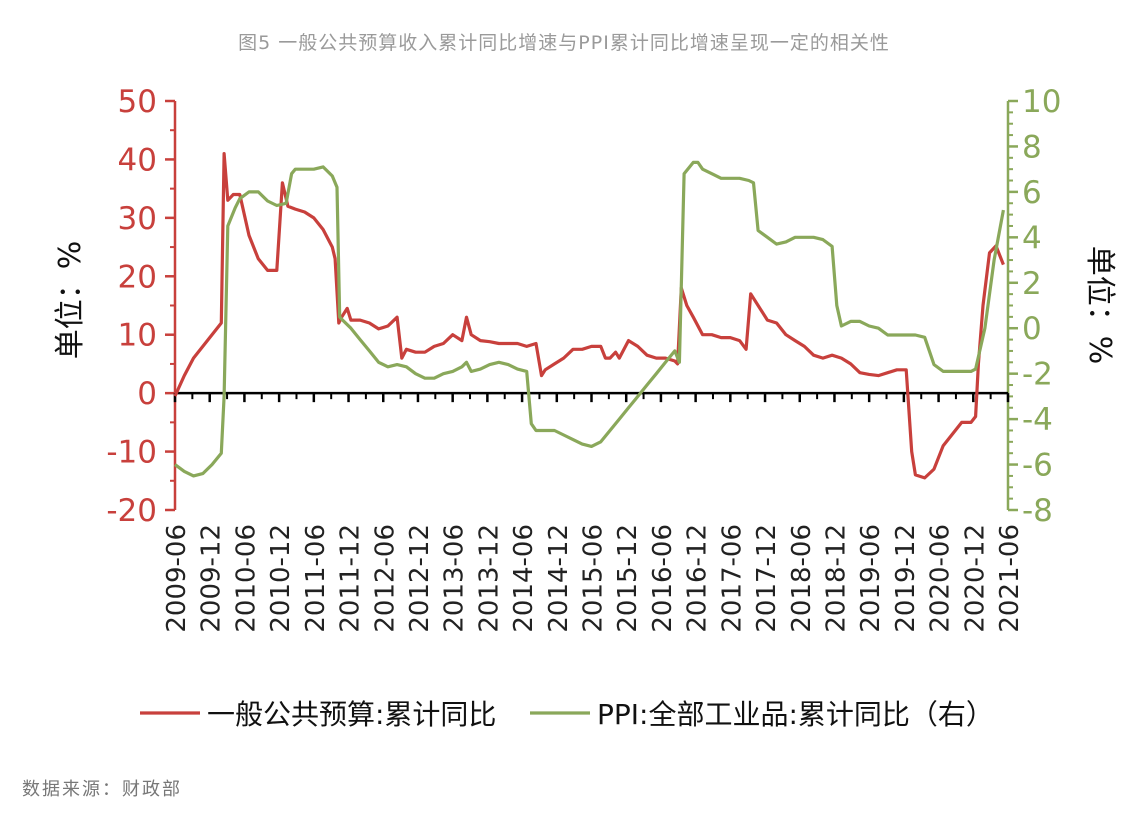 The width and height of the screenshot is (1128, 830). Describe the element at coordinates (351, 578) in the screenshot. I see `x-axis-tick-label: 2011-12` at that location.